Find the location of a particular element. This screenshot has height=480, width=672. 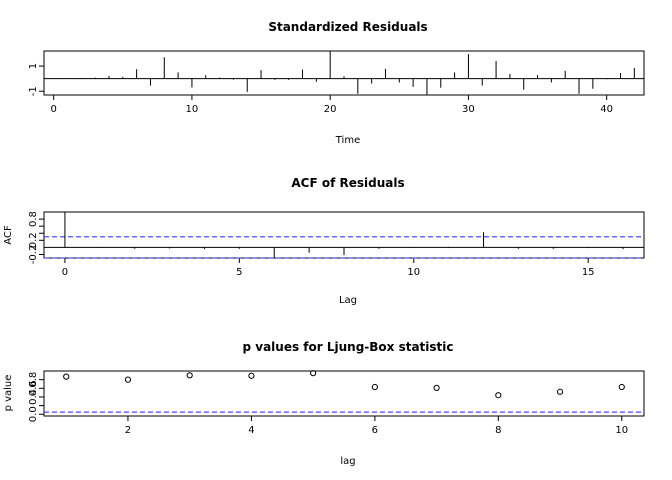

panel1-title: Standardized Residuals is located at coordinates (347, 27).